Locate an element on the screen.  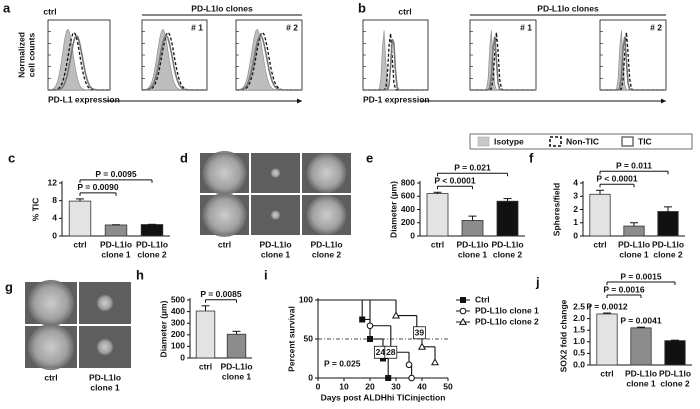
y-tick-label: 2.0 is located at coordinates (579, 318).